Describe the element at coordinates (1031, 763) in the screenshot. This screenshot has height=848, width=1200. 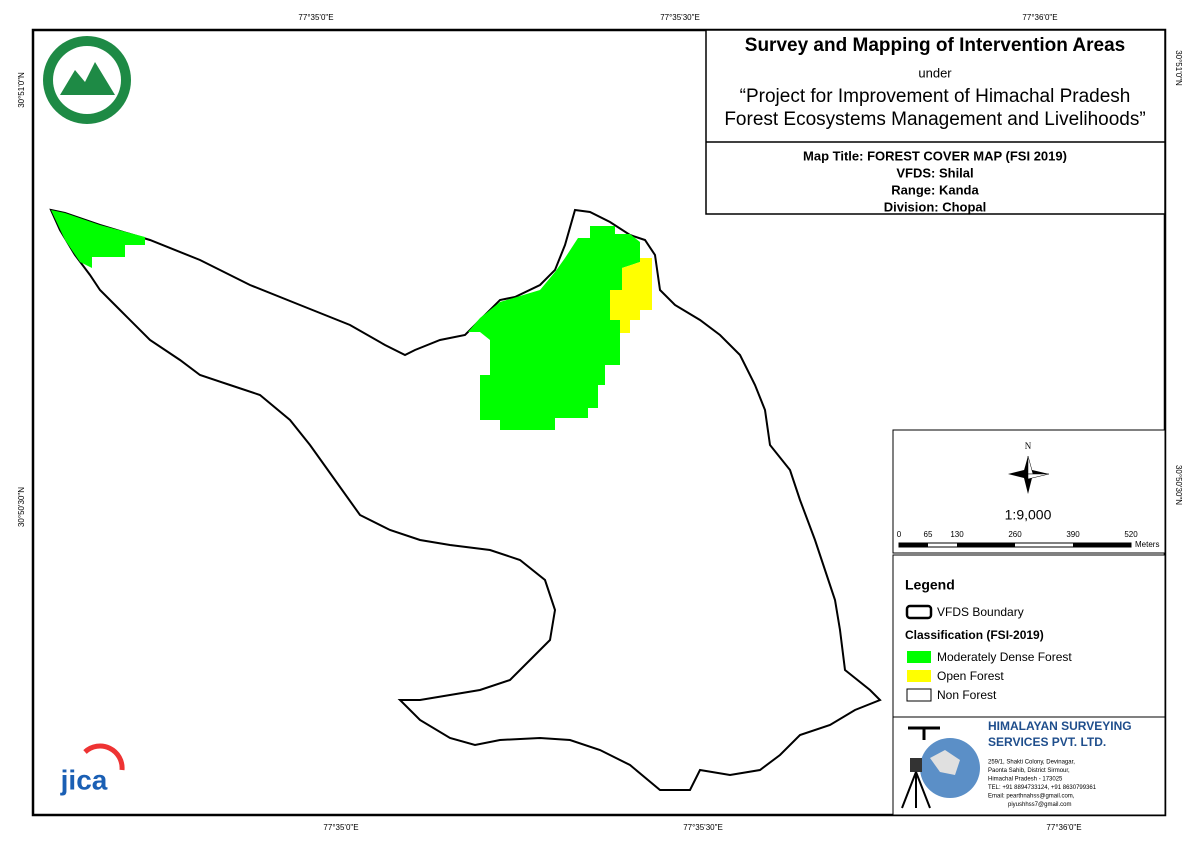
I see `address-line: 259/1, Shakti Colony, Devinagar,` at that location.